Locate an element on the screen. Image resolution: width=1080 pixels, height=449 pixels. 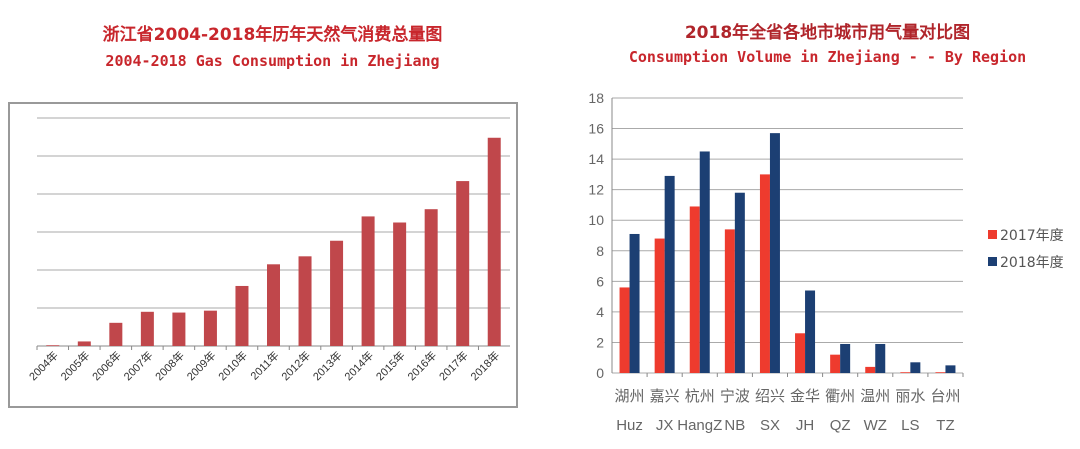
bar-2011年 is located at coordinates (273, 305).